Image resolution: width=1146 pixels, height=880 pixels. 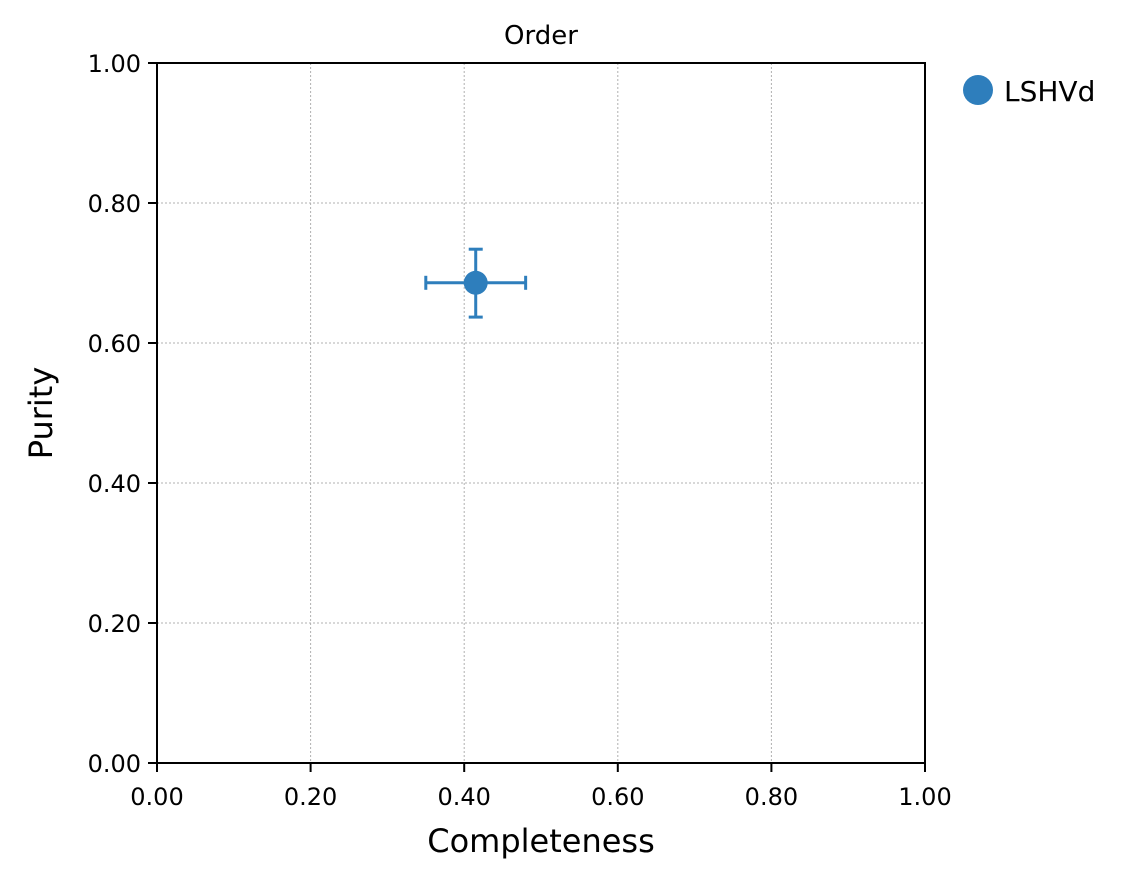 I want to click on y-tick-label: 0.40, so click(x=114, y=484).